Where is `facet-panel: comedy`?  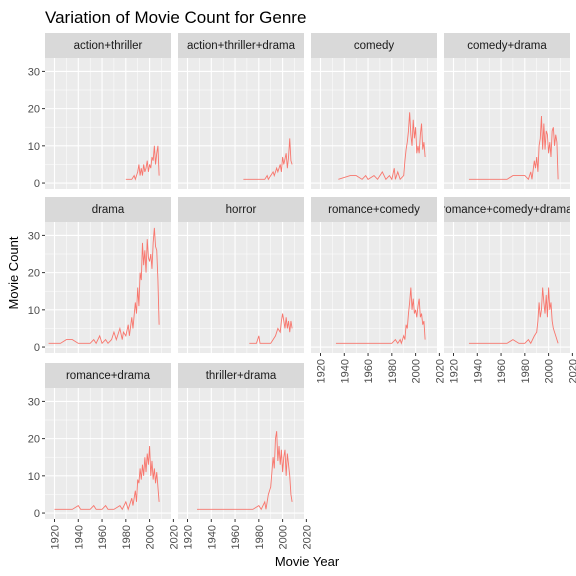
facet-panel: comedy is located at coordinates (374, 111).